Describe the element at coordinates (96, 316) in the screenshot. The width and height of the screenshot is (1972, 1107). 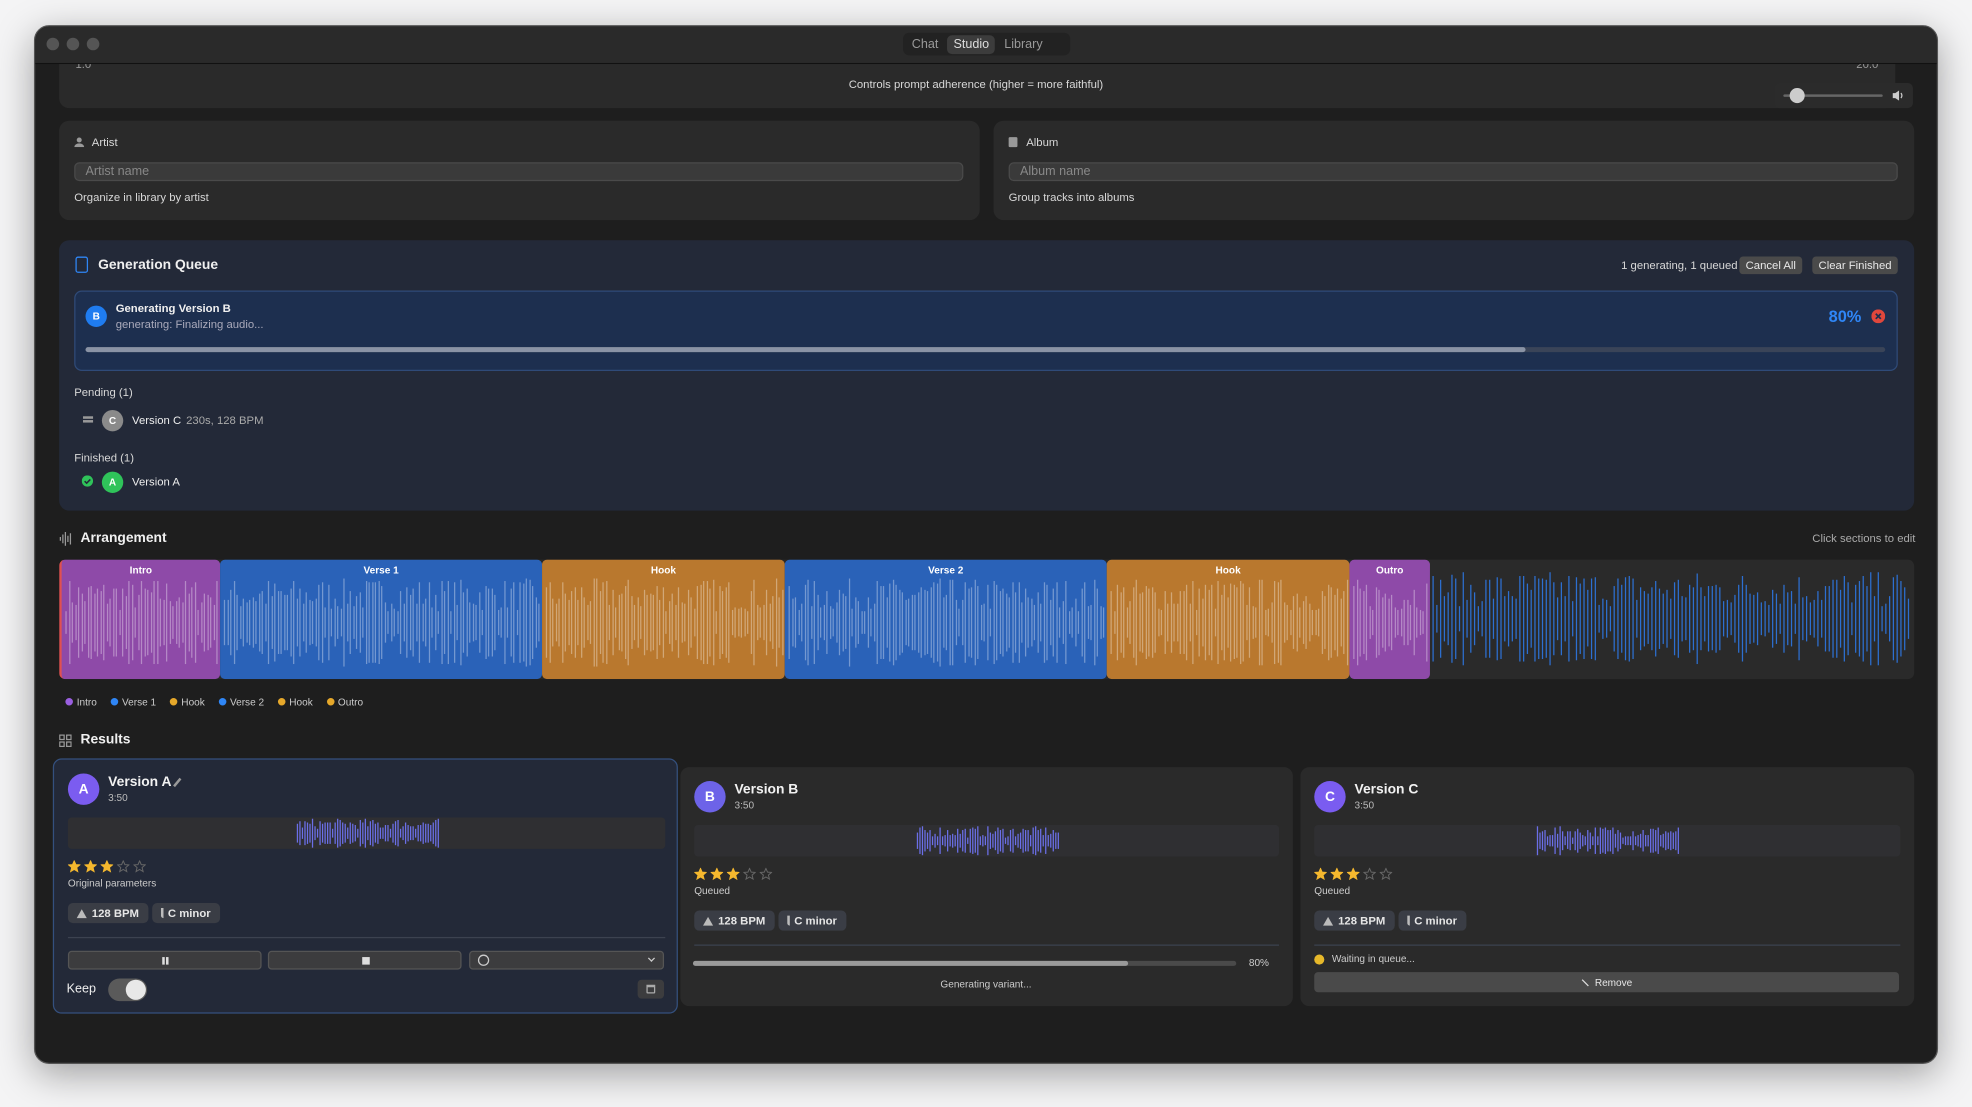
I see `active-avatar: B` at that location.